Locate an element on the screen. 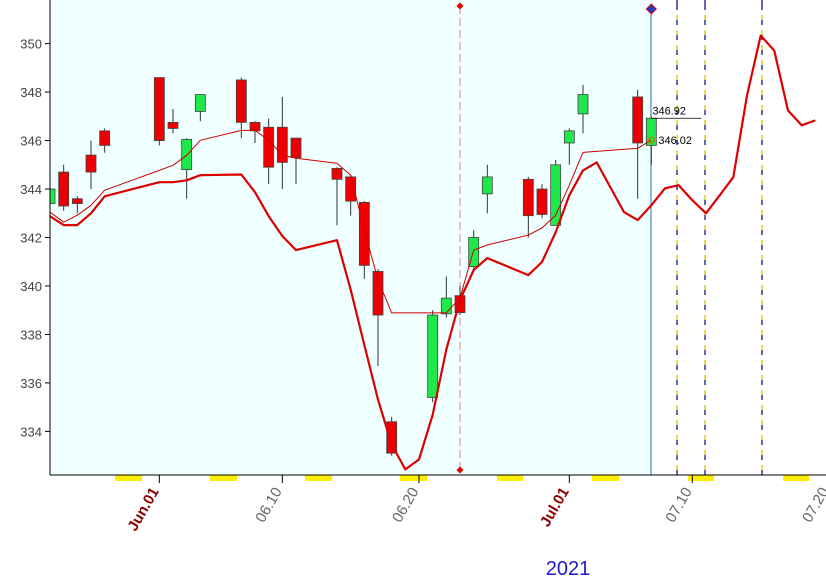 The height and width of the screenshot is (579, 826). x-tick-label: 07.10 is located at coordinates (678, 505).